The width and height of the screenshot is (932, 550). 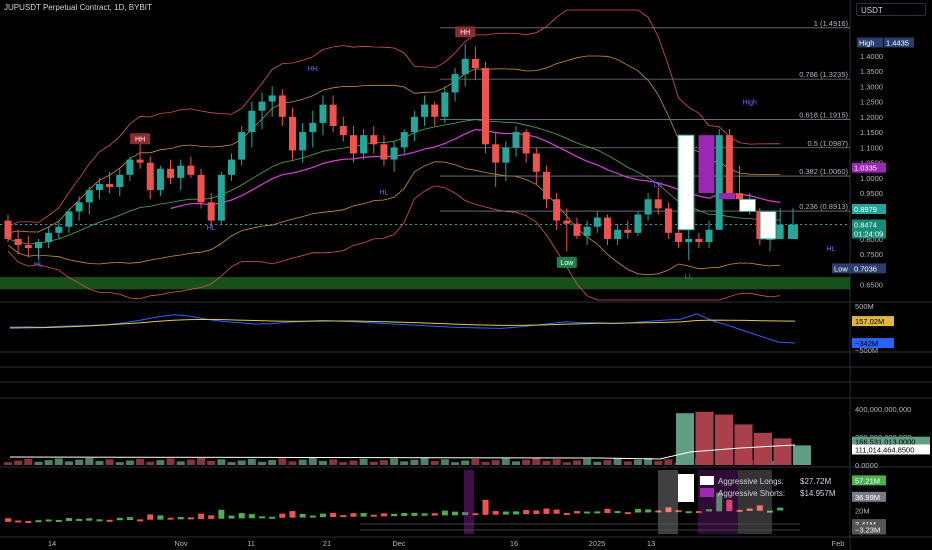 What do you see at coordinates (514, 543) in the screenshot?
I see `time-tick-5: 16` at bounding box center [514, 543].